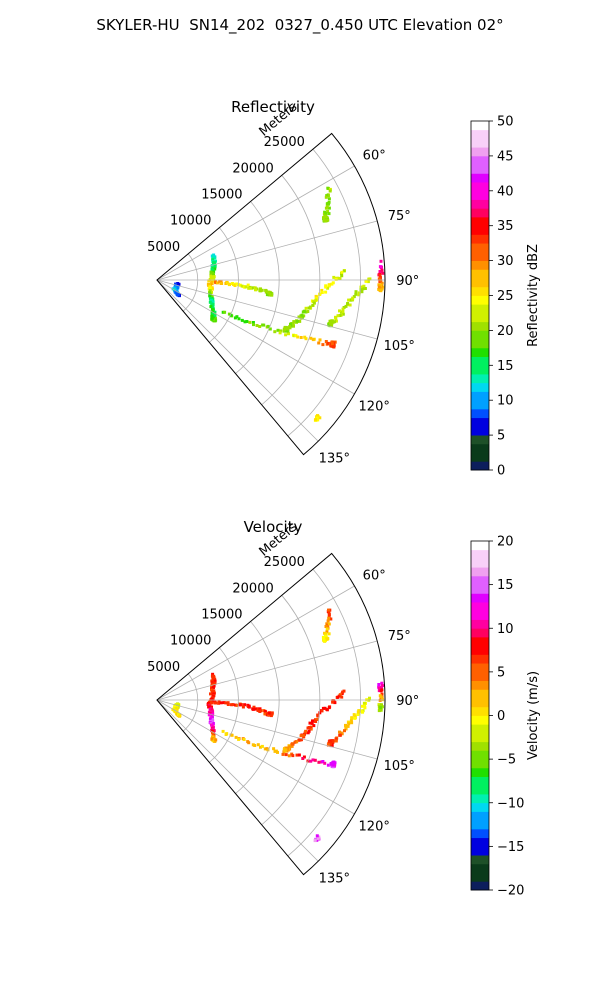 Image resolution: width=600 pixels, height=1000 pixels. Describe the element at coordinates (221, 614) in the screenshot. I see `radial-tick-label: 15000` at that location.